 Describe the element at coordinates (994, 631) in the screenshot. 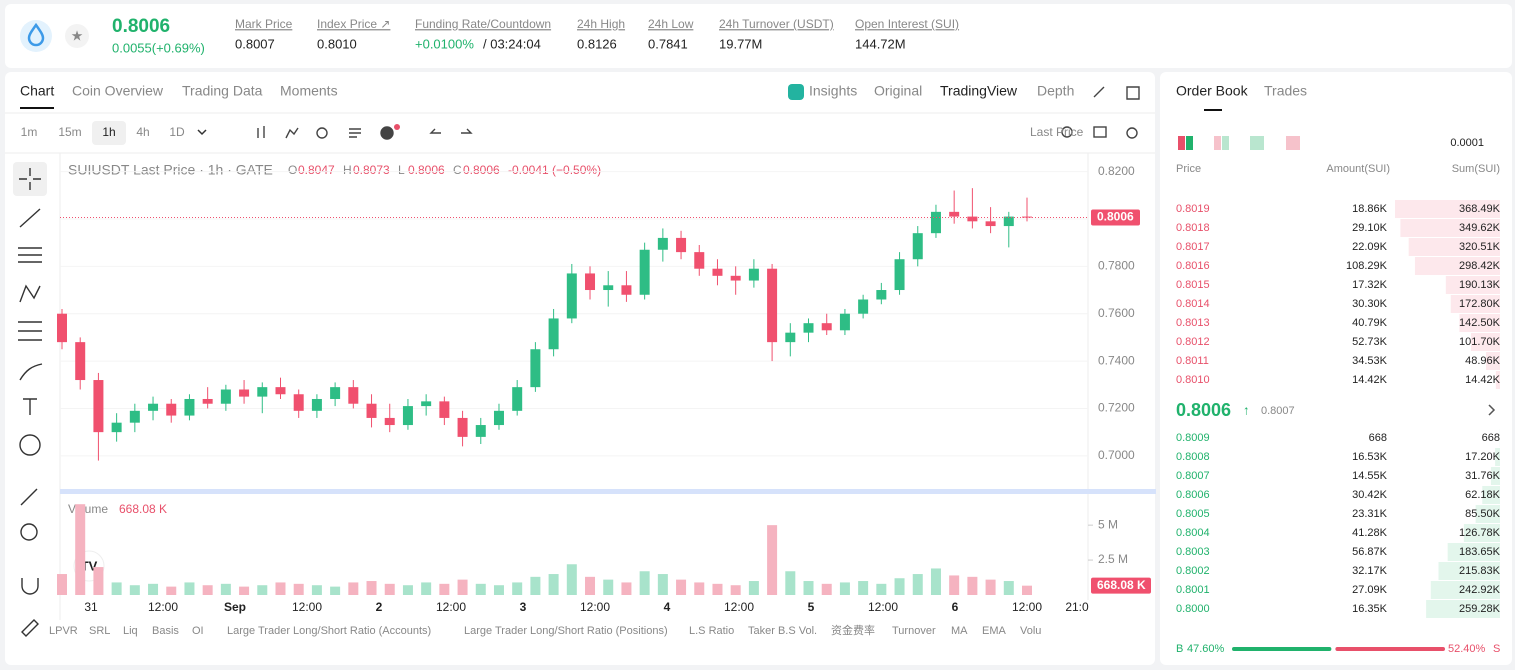

I see `indicator-tab: EMA` at that location.